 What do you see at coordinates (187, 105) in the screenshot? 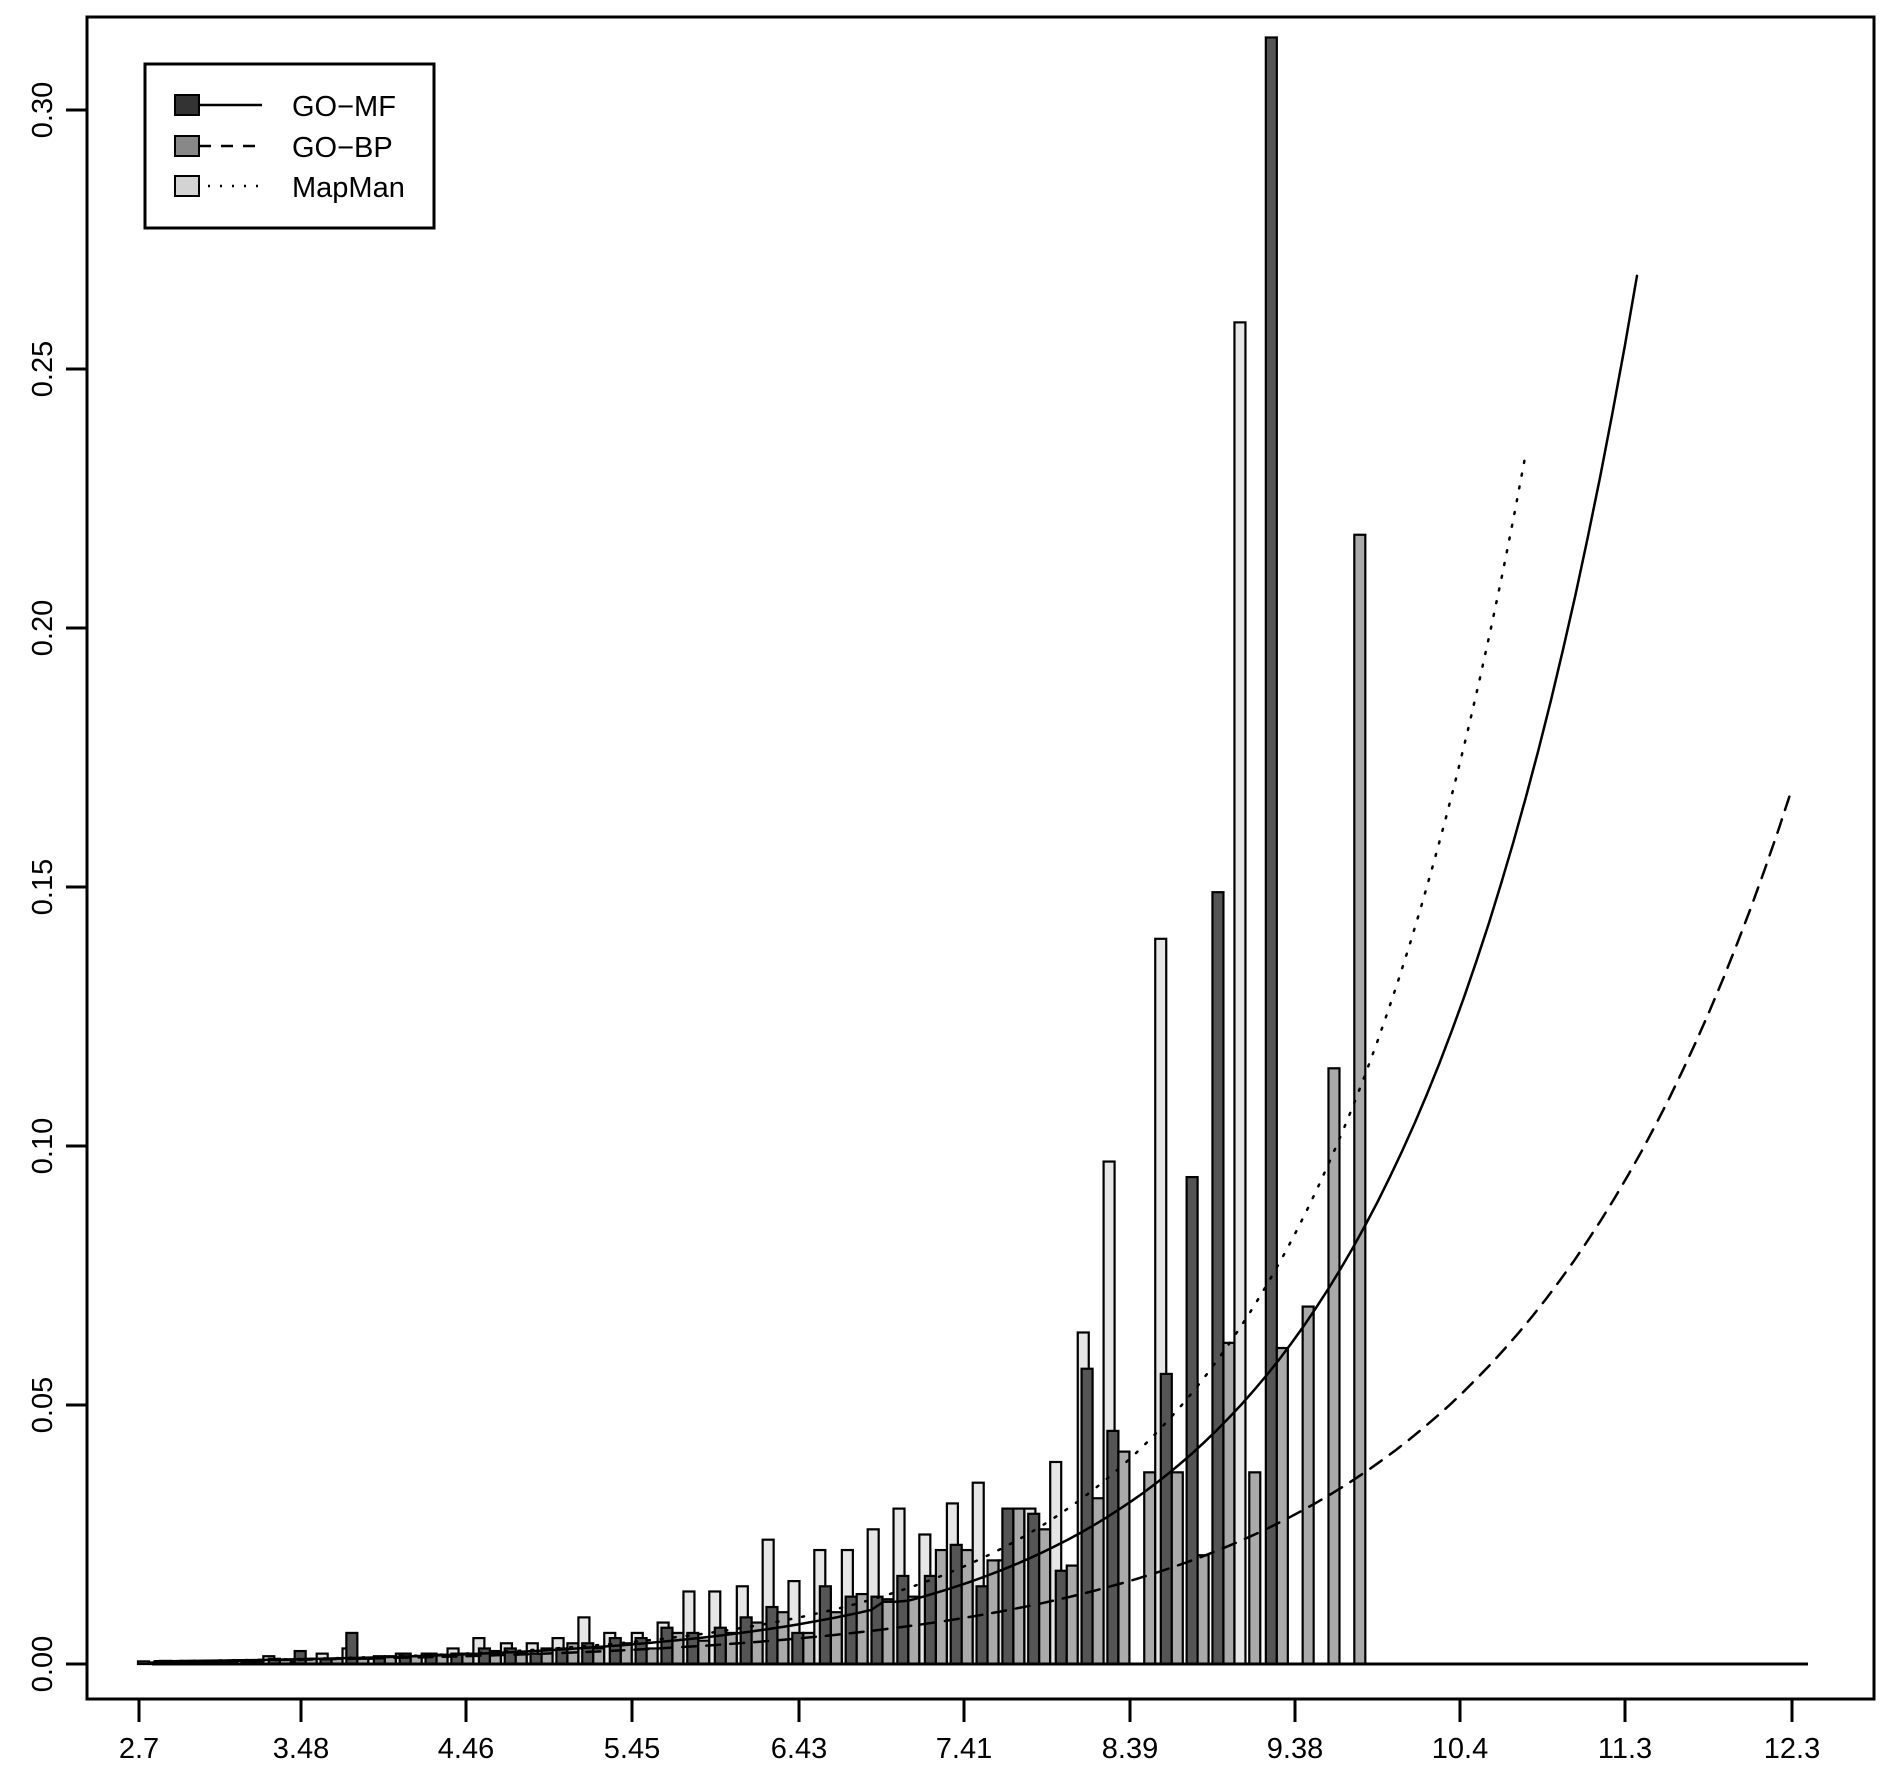
I see `legend-swatch-dark-icon` at bounding box center [187, 105].